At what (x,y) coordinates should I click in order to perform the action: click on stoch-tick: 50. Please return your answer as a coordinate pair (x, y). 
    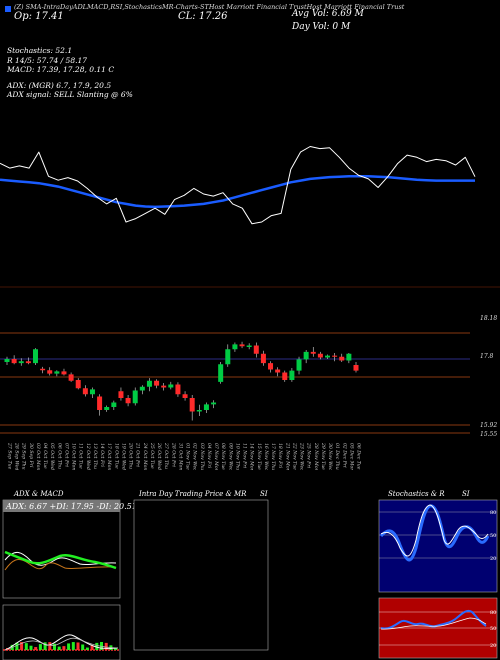
    Looking at the image, I should click on (493, 536).